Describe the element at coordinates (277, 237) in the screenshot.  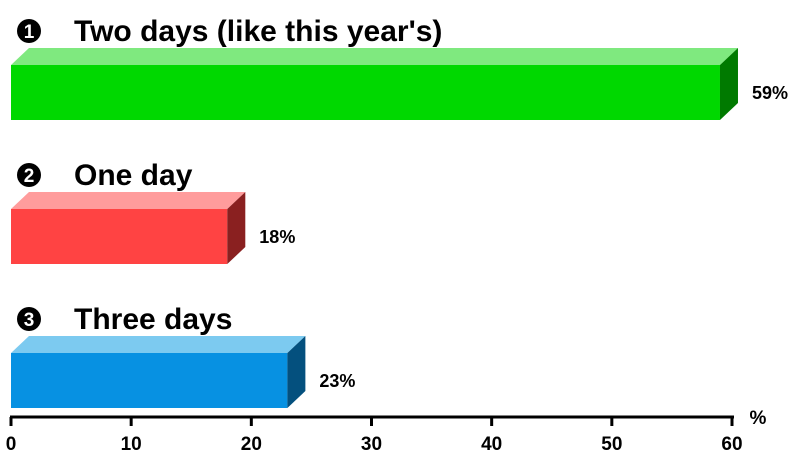
I see `value-label-2: 18%` at that location.